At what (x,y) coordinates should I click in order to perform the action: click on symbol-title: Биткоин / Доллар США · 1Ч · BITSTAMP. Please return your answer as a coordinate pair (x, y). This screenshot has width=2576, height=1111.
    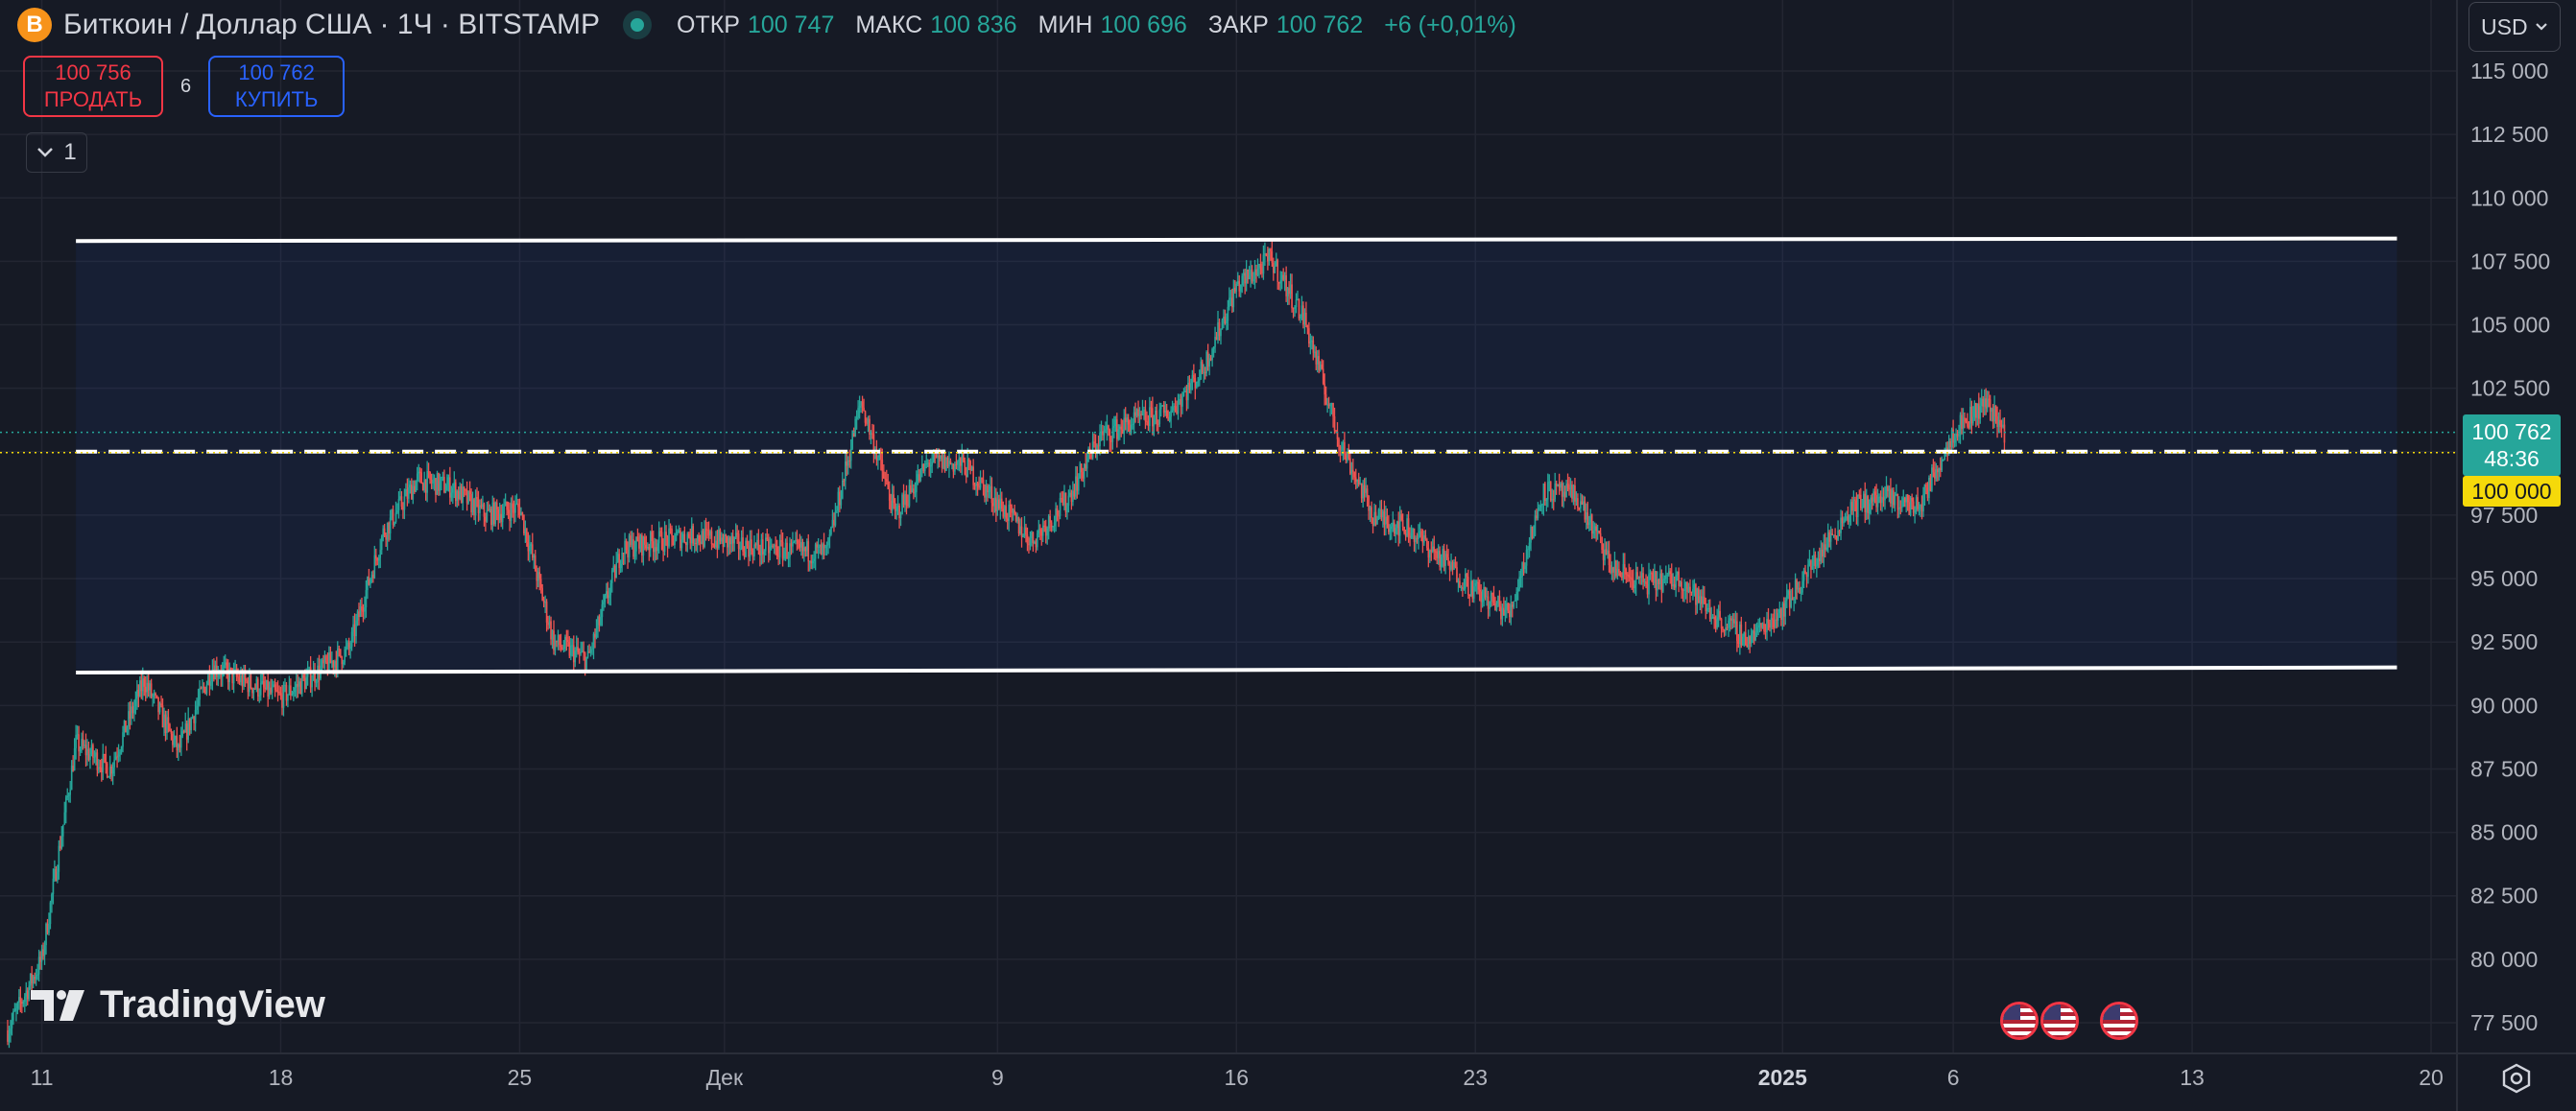
    Looking at the image, I should click on (332, 25).